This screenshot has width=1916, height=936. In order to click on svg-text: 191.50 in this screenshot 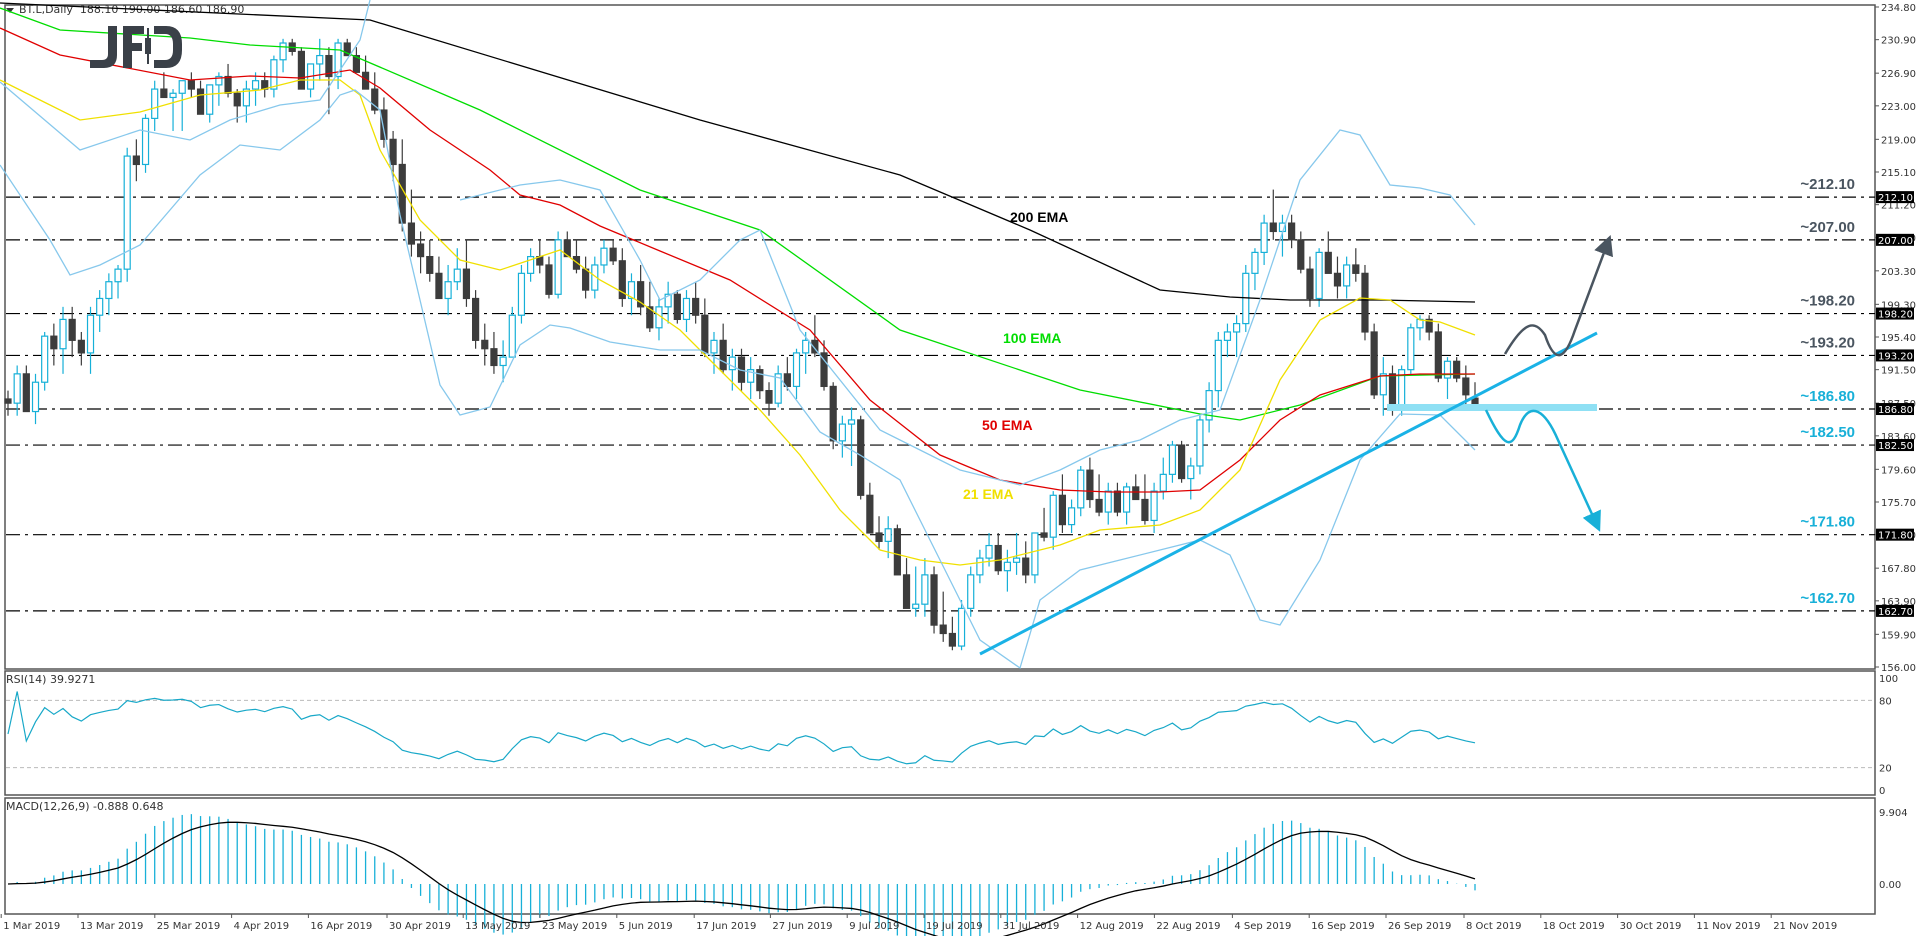, I will do `click(1898, 371)`.